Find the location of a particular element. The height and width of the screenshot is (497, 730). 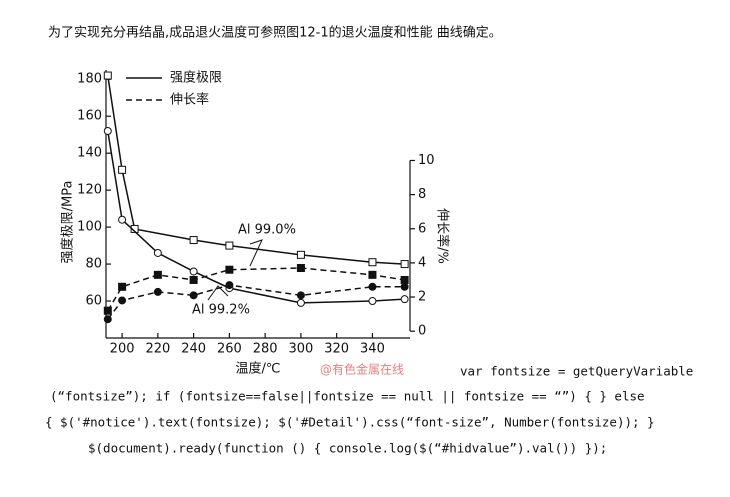

y-tick-label: 60 is located at coordinates (93, 301).